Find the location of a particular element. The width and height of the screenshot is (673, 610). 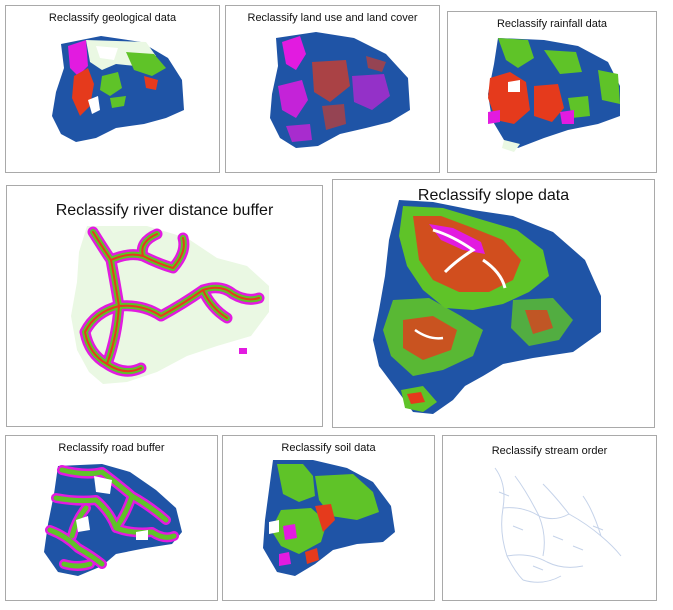

panel-title-river-distance-buffer: Reclassify river distance buffer is located at coordinates (164, 210).